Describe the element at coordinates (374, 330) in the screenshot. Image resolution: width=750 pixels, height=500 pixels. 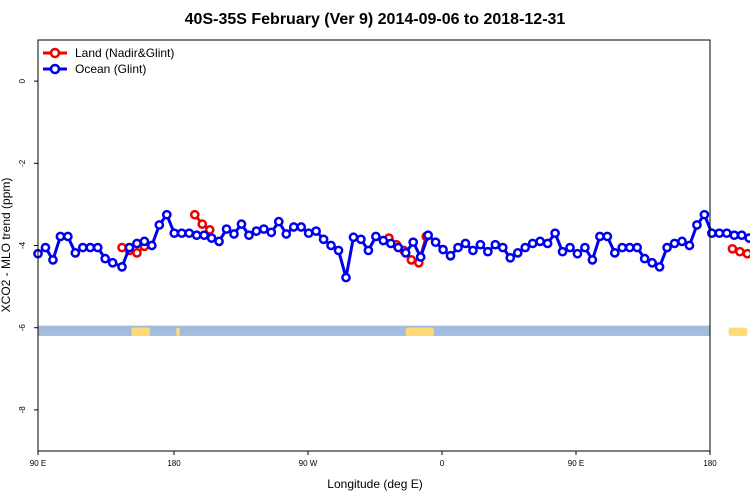
I see `ocean-band` at that location.